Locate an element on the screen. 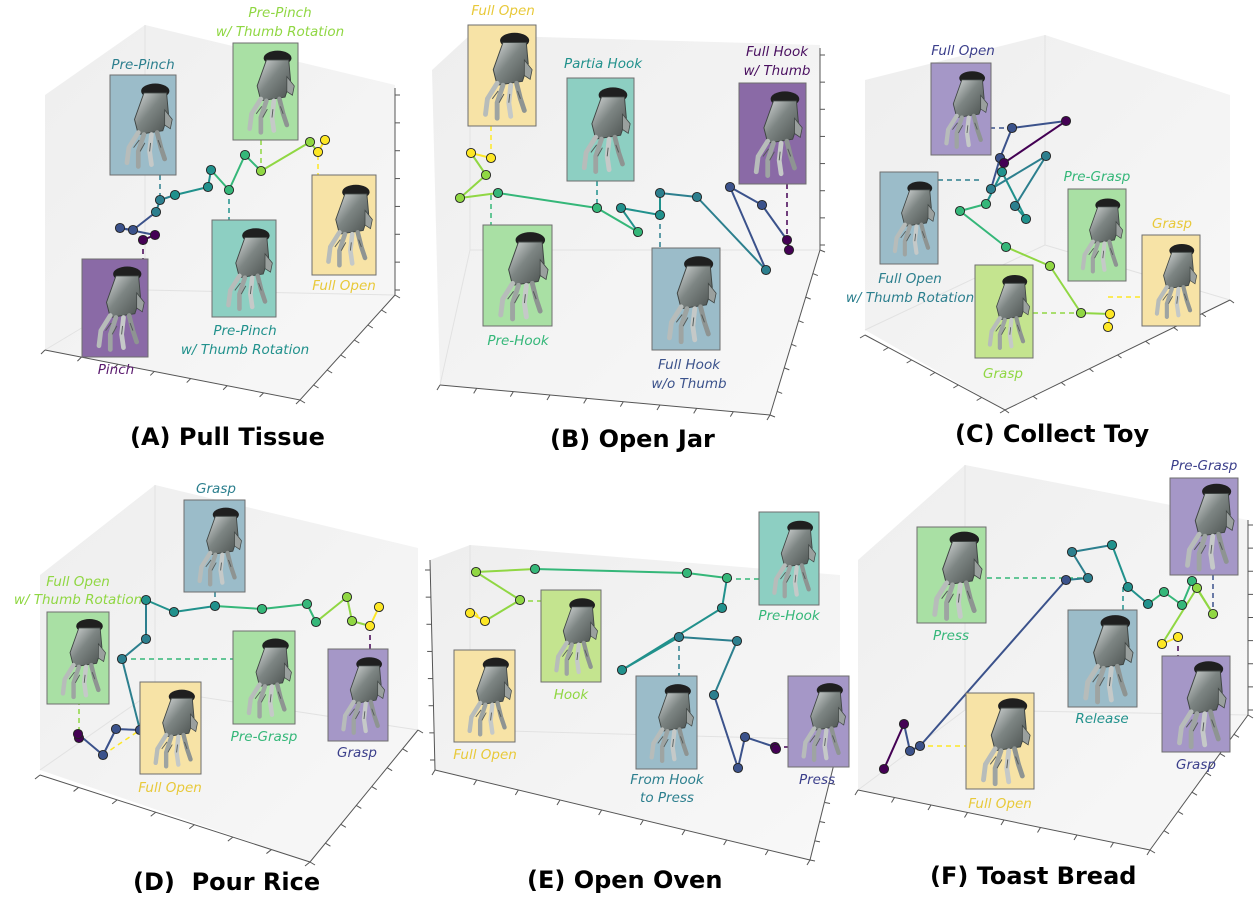 The image size is (1255, 897). label-f-release: Release is located at coordinates (1101, 719).